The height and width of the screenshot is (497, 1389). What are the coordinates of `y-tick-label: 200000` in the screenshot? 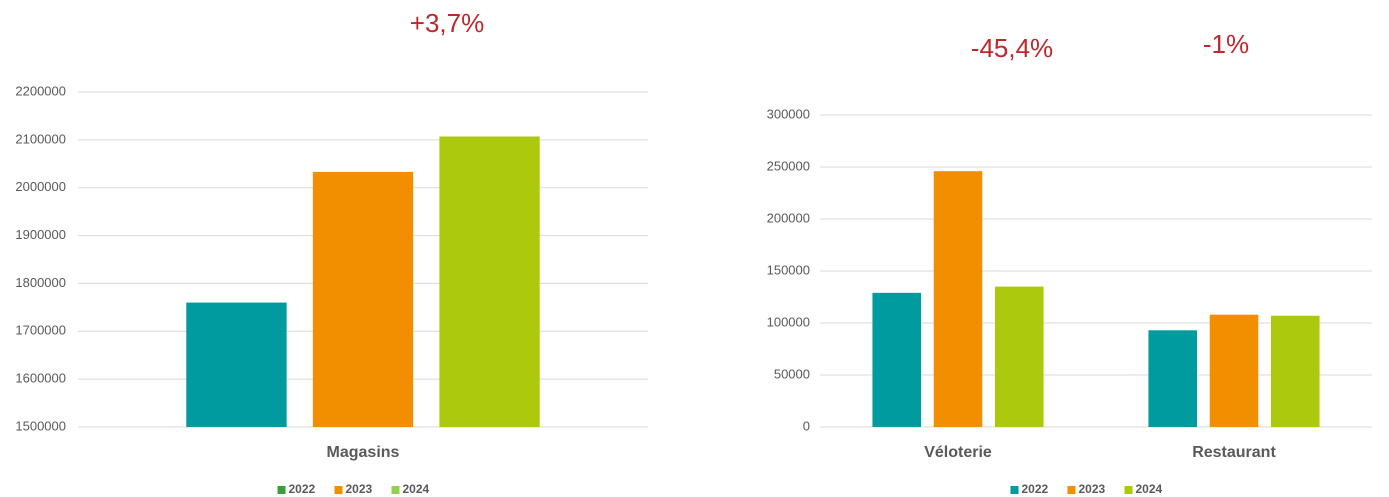 It's located at (788, 217).